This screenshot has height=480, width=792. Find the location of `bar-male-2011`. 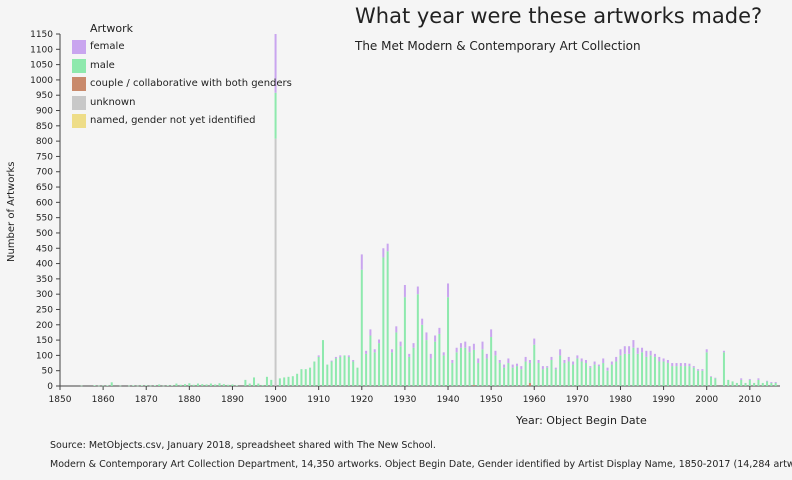

bar-male-2011 is located at coordinates (754, 384).